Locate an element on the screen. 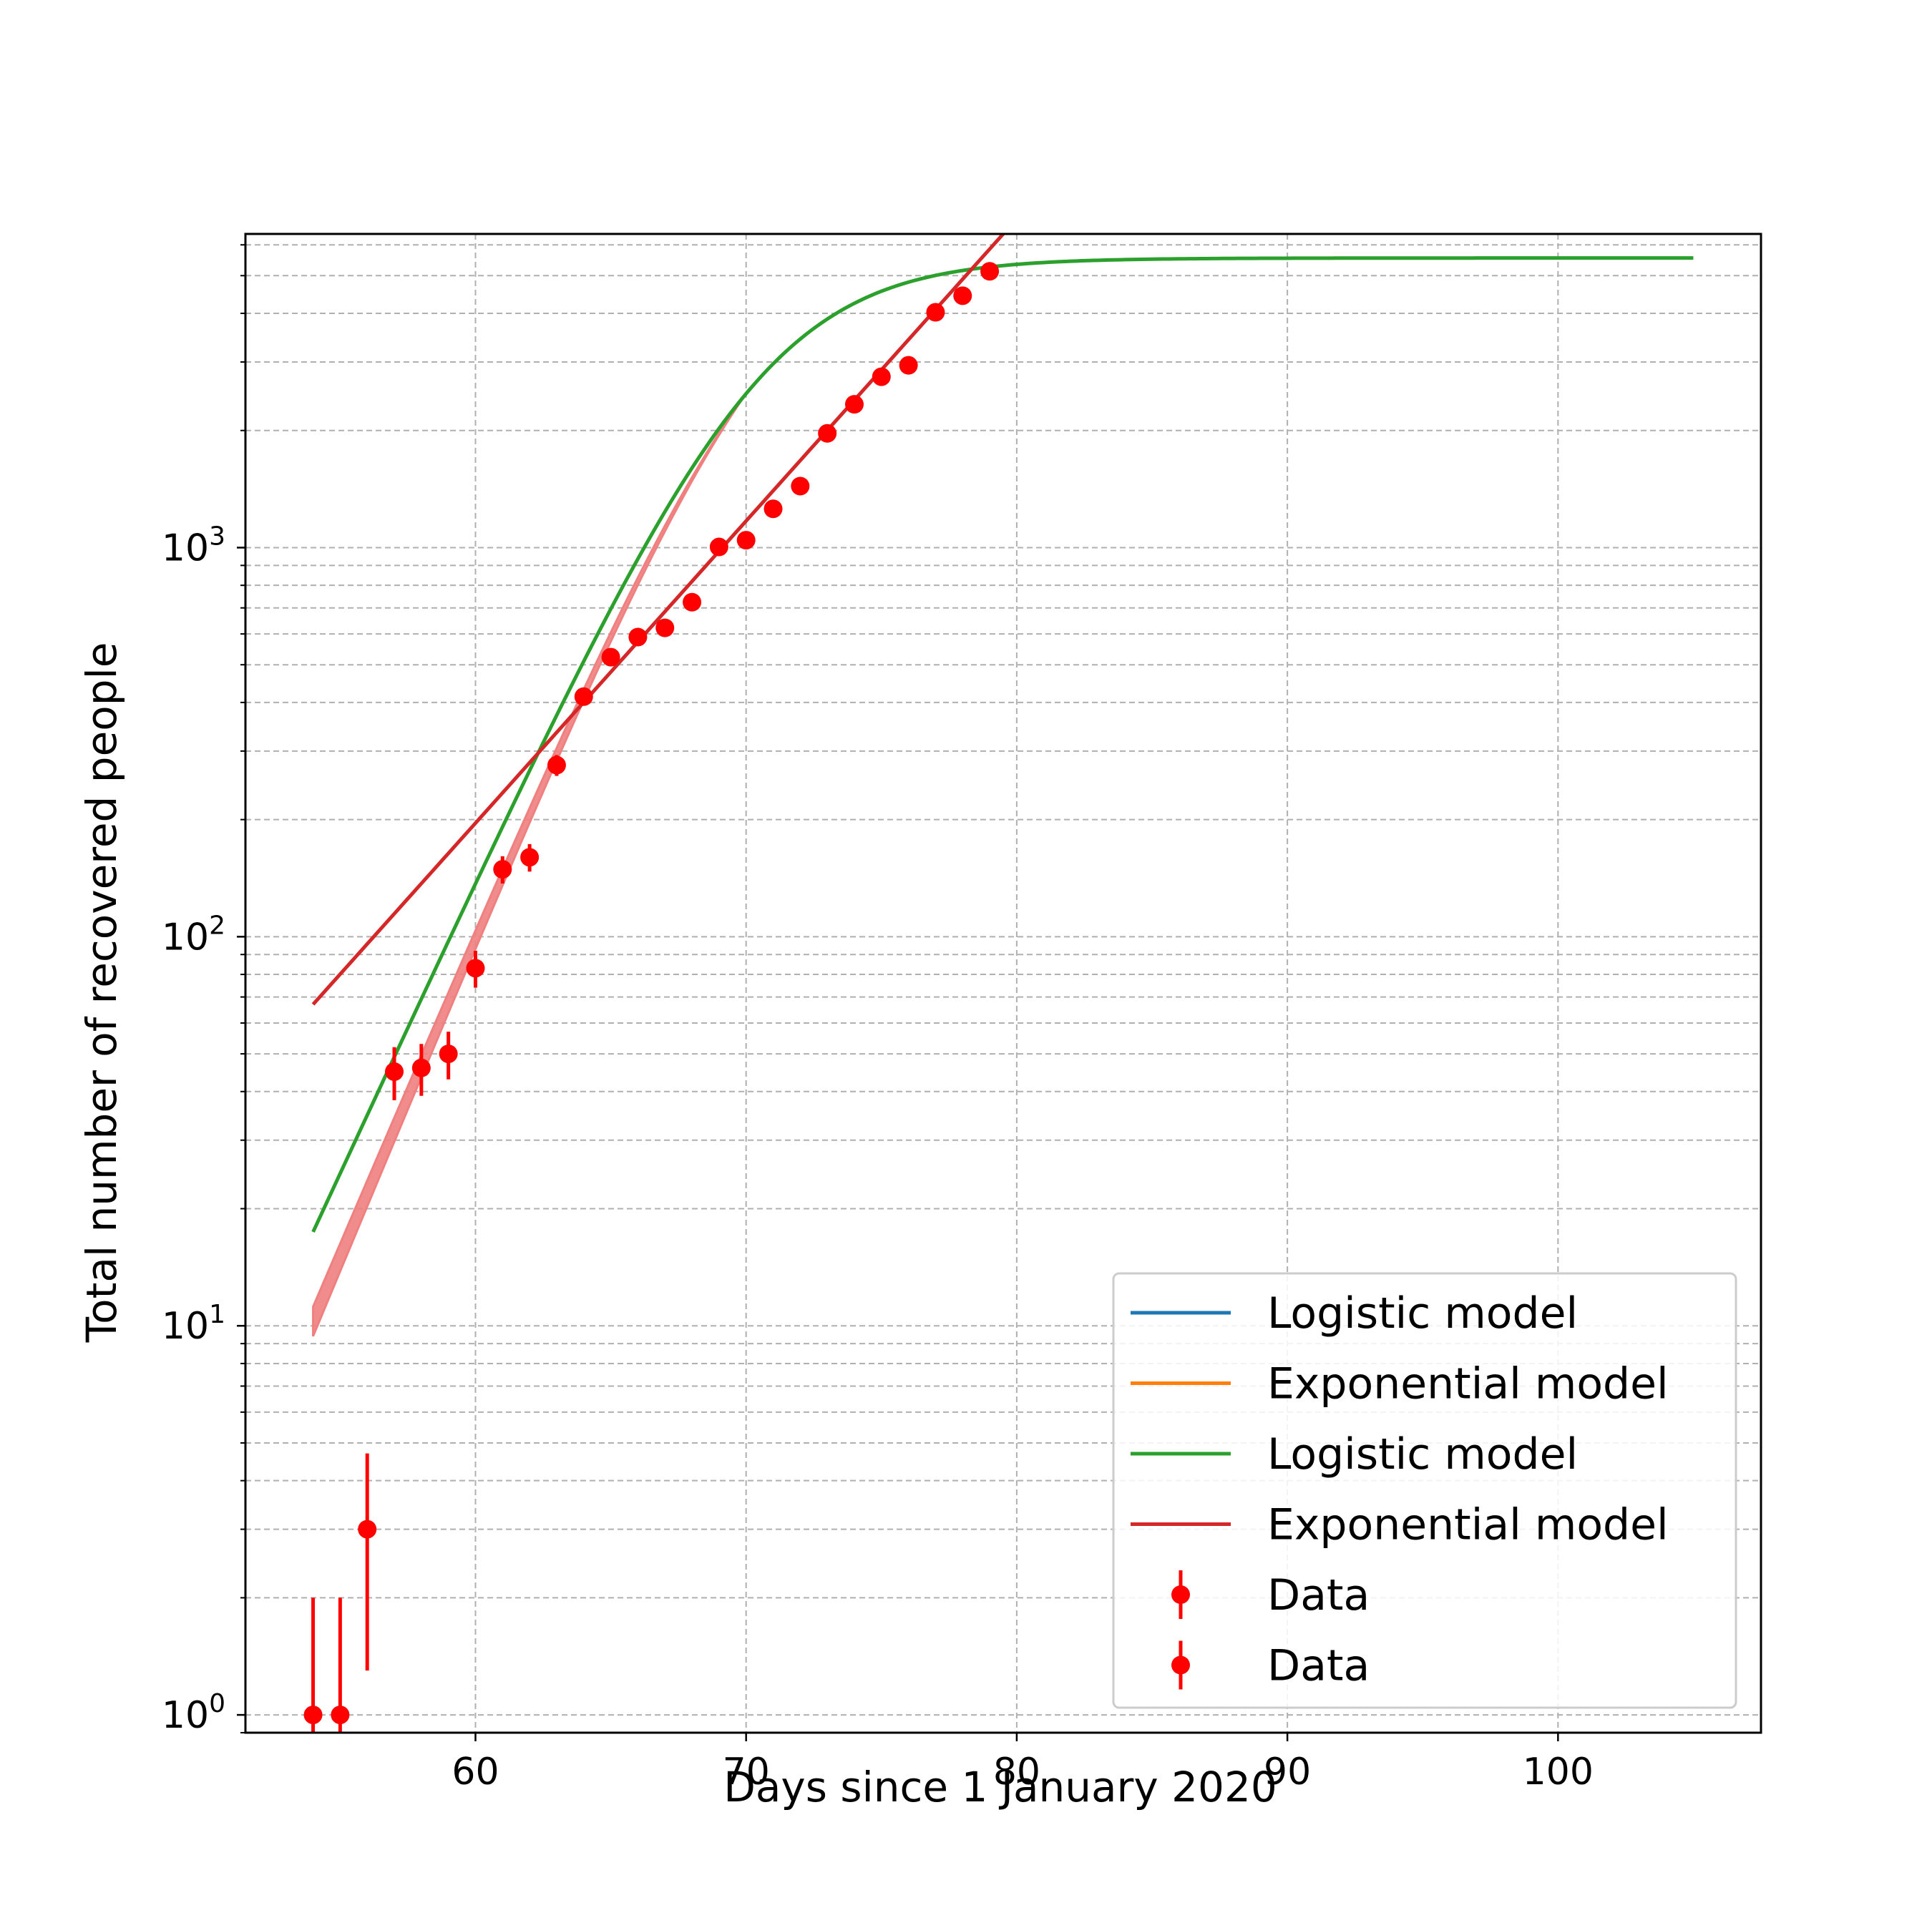  y-tick-exponent: 1 is located at coordinates (217, 1314).